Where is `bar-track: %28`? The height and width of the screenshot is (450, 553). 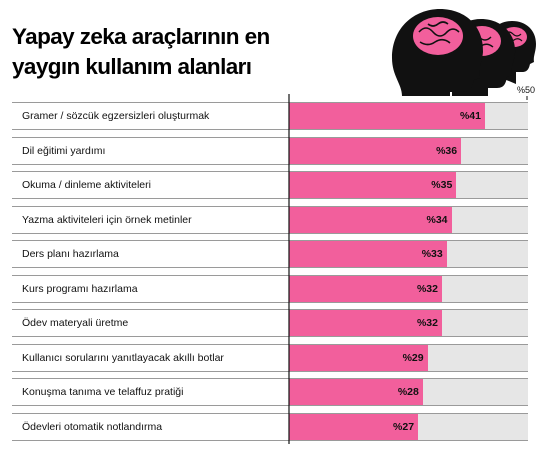
bar-track: %28 is located at coordinates (408, 392).